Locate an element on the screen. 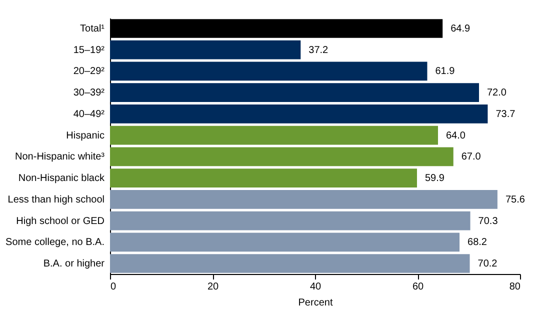 This screenshot has height=320, width=560. y-tick-label: 20–29² is located at coordinates (89, 72).